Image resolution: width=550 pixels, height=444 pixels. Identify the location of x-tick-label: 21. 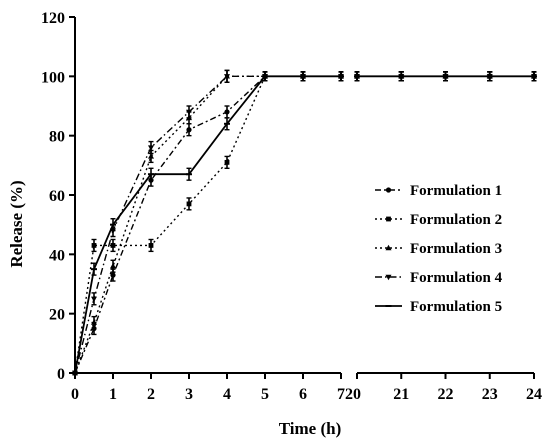
(401, 394).